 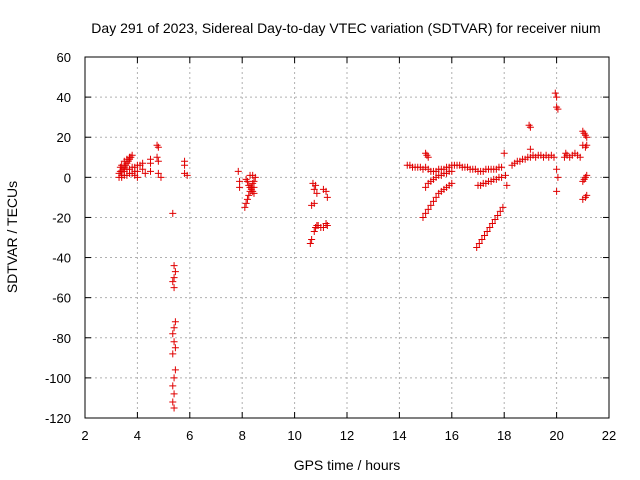 I want to click on x-tick-label: 14, so click(x=399, y=435).